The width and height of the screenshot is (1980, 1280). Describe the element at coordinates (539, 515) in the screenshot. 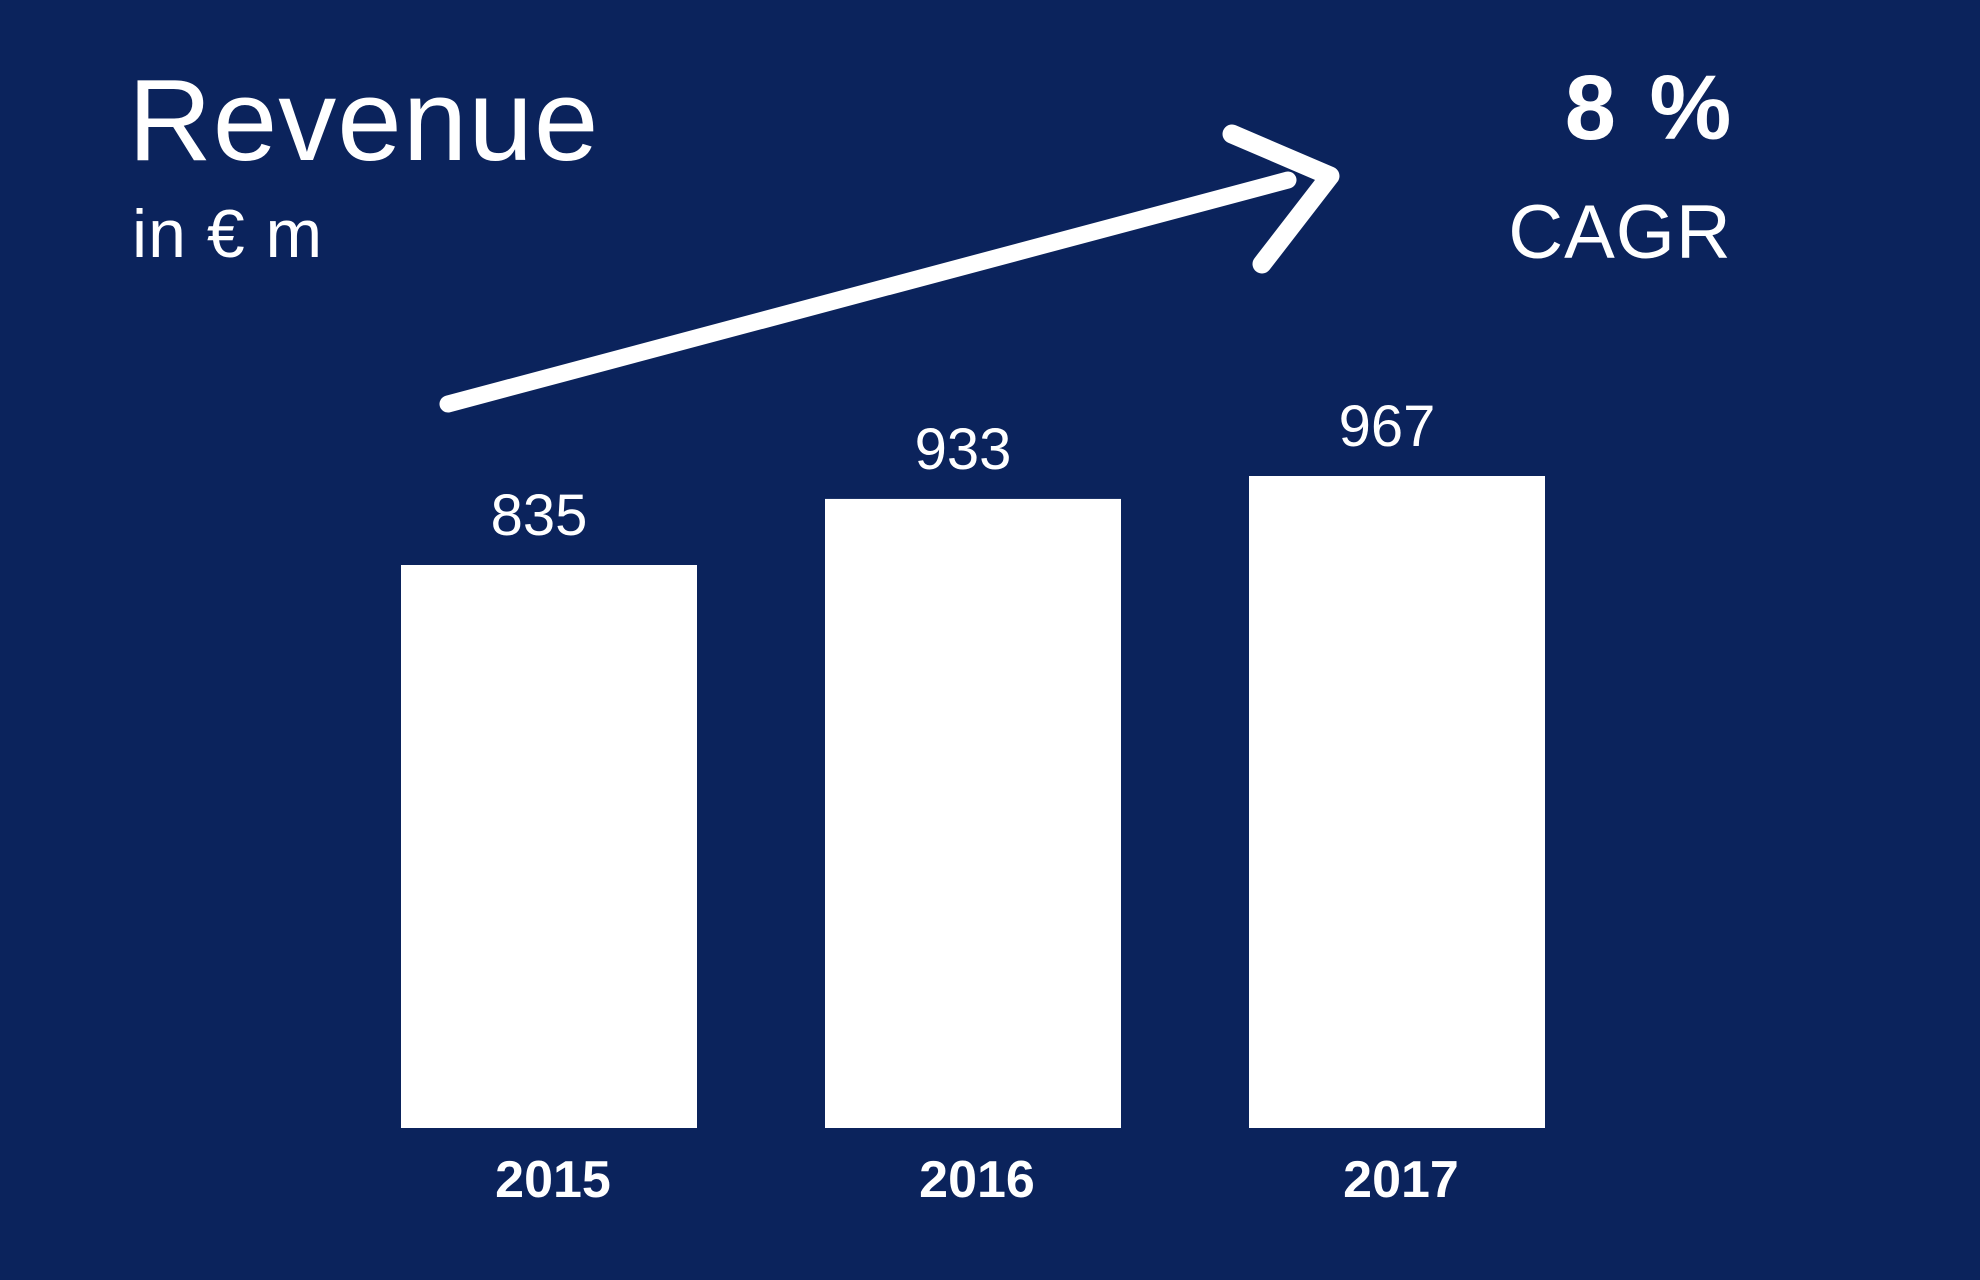

I see `bar-value-label-2015: 835` at that location.